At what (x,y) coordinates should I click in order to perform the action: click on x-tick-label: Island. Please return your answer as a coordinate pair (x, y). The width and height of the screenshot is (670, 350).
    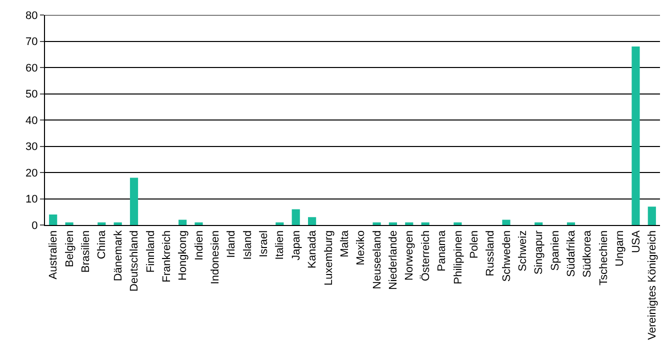
    Looking at the image, I should click on (248, 245).